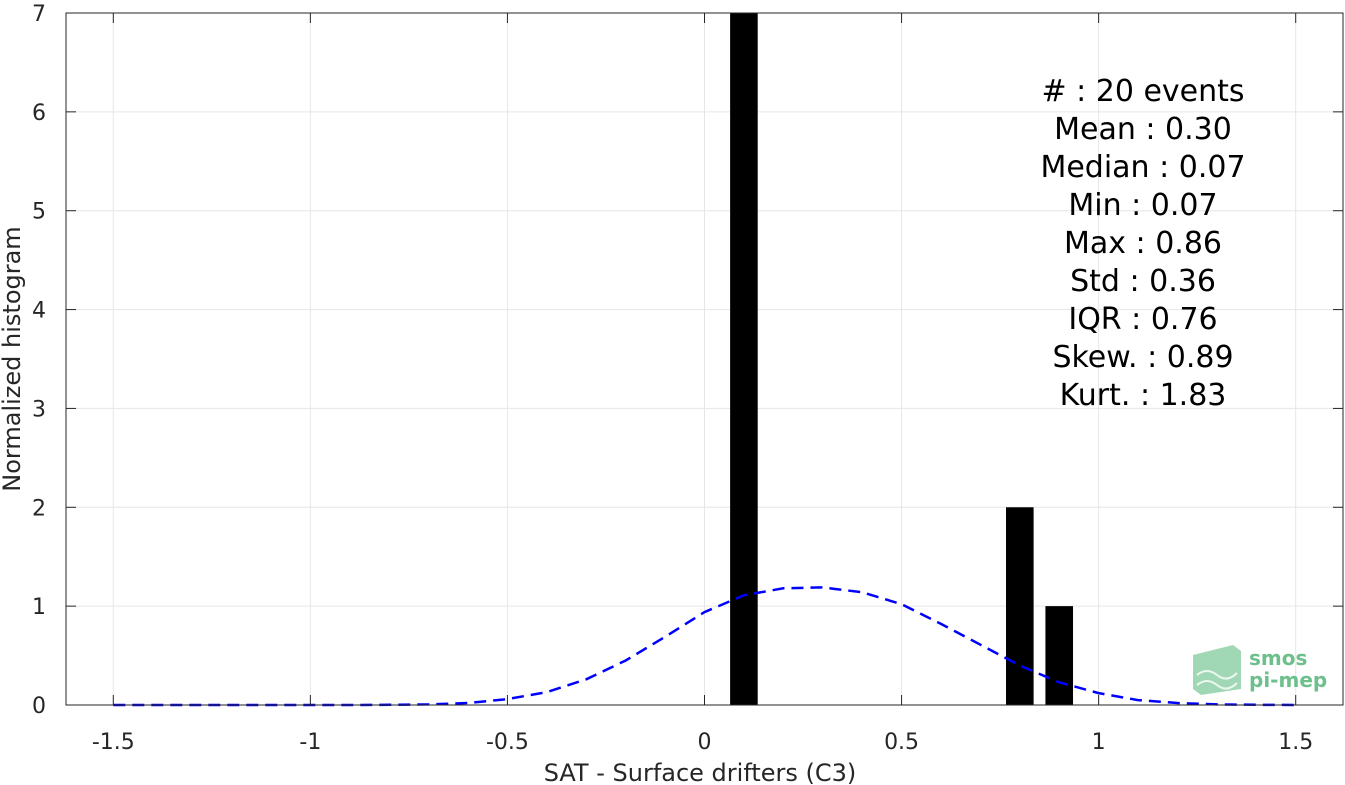  I want to click on x-tick-label: -1, so click(310, 742).